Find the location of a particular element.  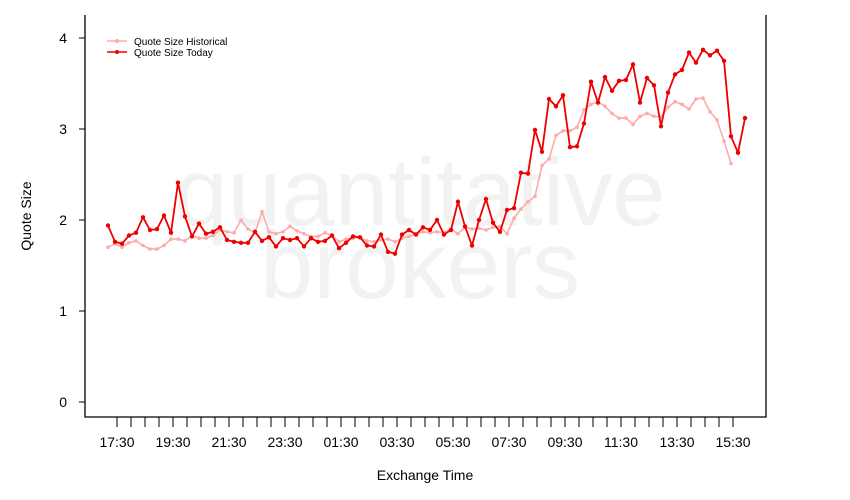

x-axis-title: Exchange Time is located at coordinates (425, 475).